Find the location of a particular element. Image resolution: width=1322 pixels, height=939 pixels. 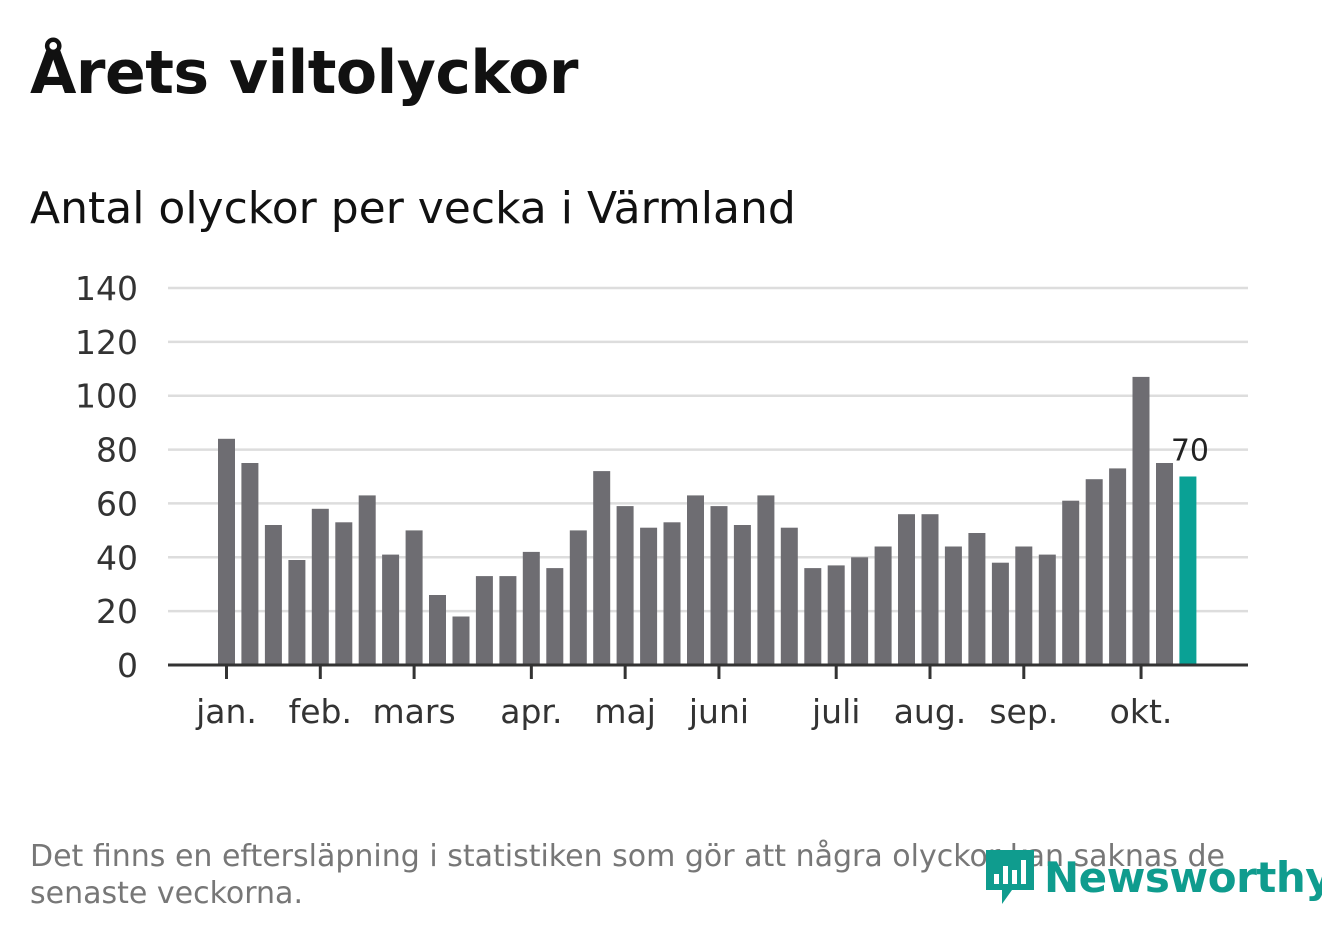

x-tick-label: juli is located at coordinates (835, 711).